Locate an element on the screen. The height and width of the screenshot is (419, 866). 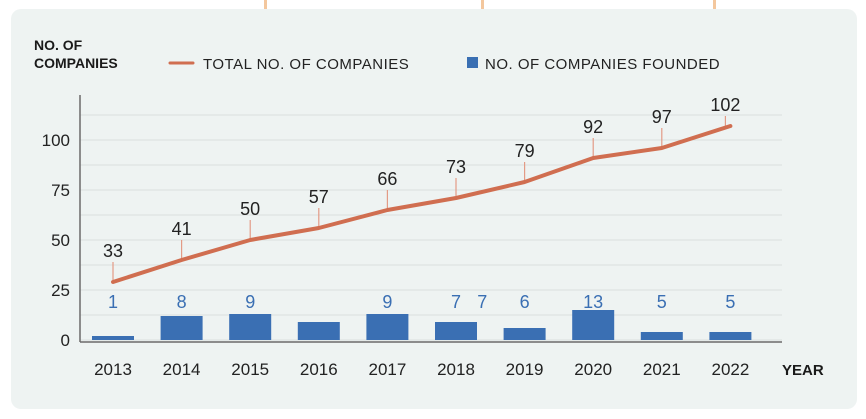
line-value-label: 33 is located at coordinates (113, 251).